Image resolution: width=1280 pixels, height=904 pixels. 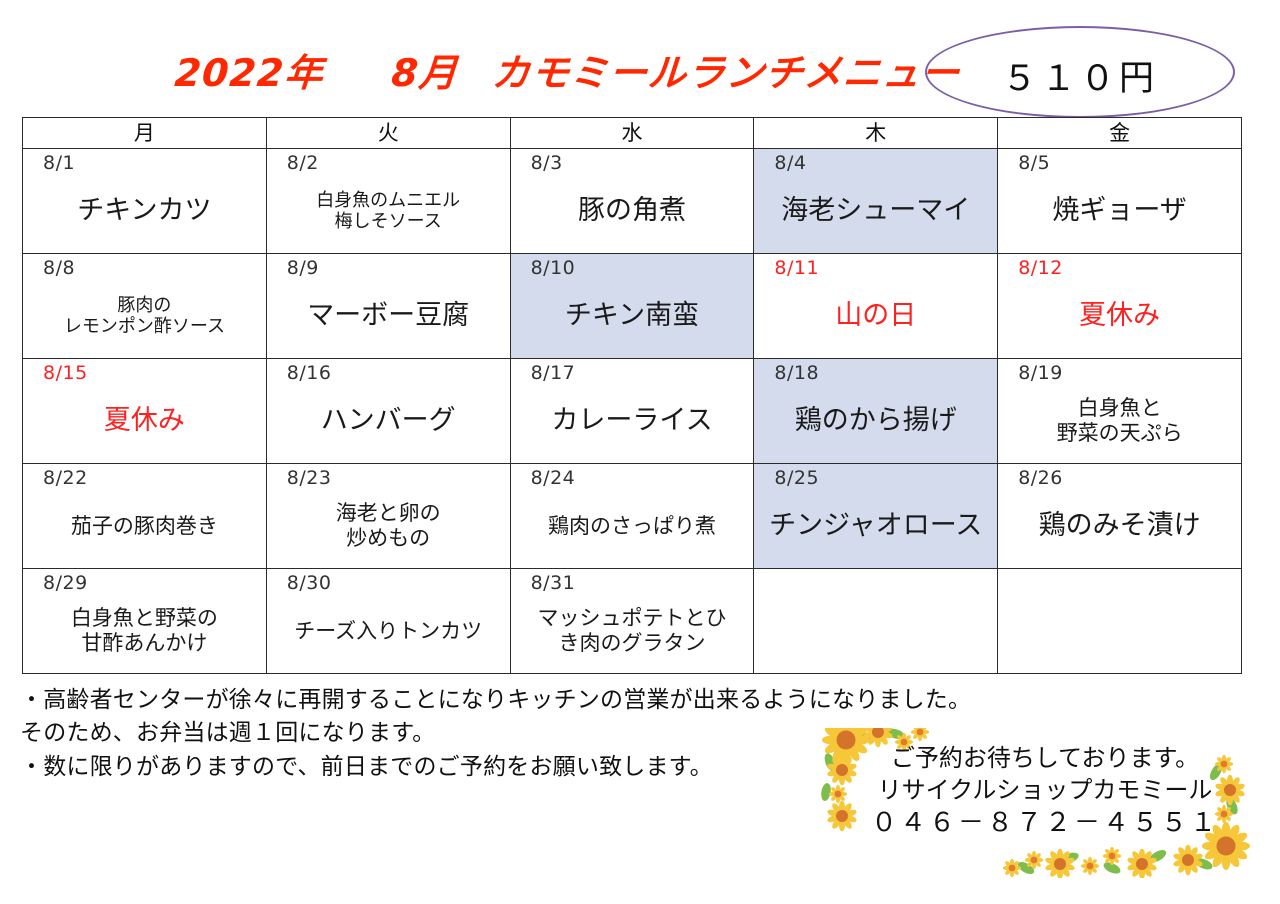 What do you see at coordinates (144, 525) in the screenshot?
I see `calendar-cell-dish: 茄子の豚肉巻き` at bounding box center [144, 525].